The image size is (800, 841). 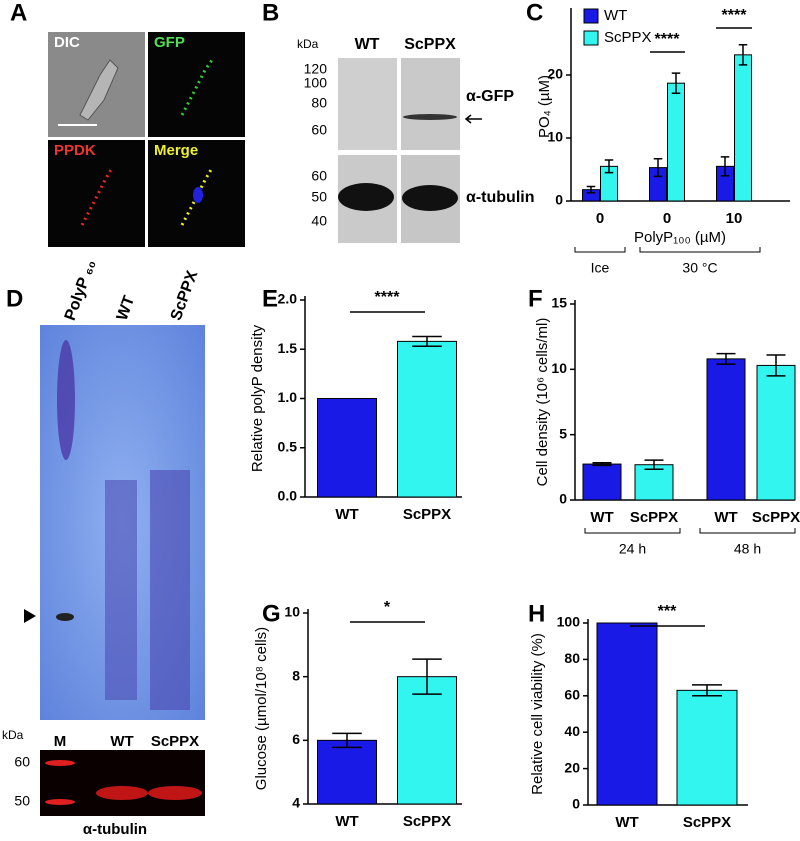 What do you see at coordinates (473, 119) in the screenshot?
I see `arrow` at bounding box center [473, 119].